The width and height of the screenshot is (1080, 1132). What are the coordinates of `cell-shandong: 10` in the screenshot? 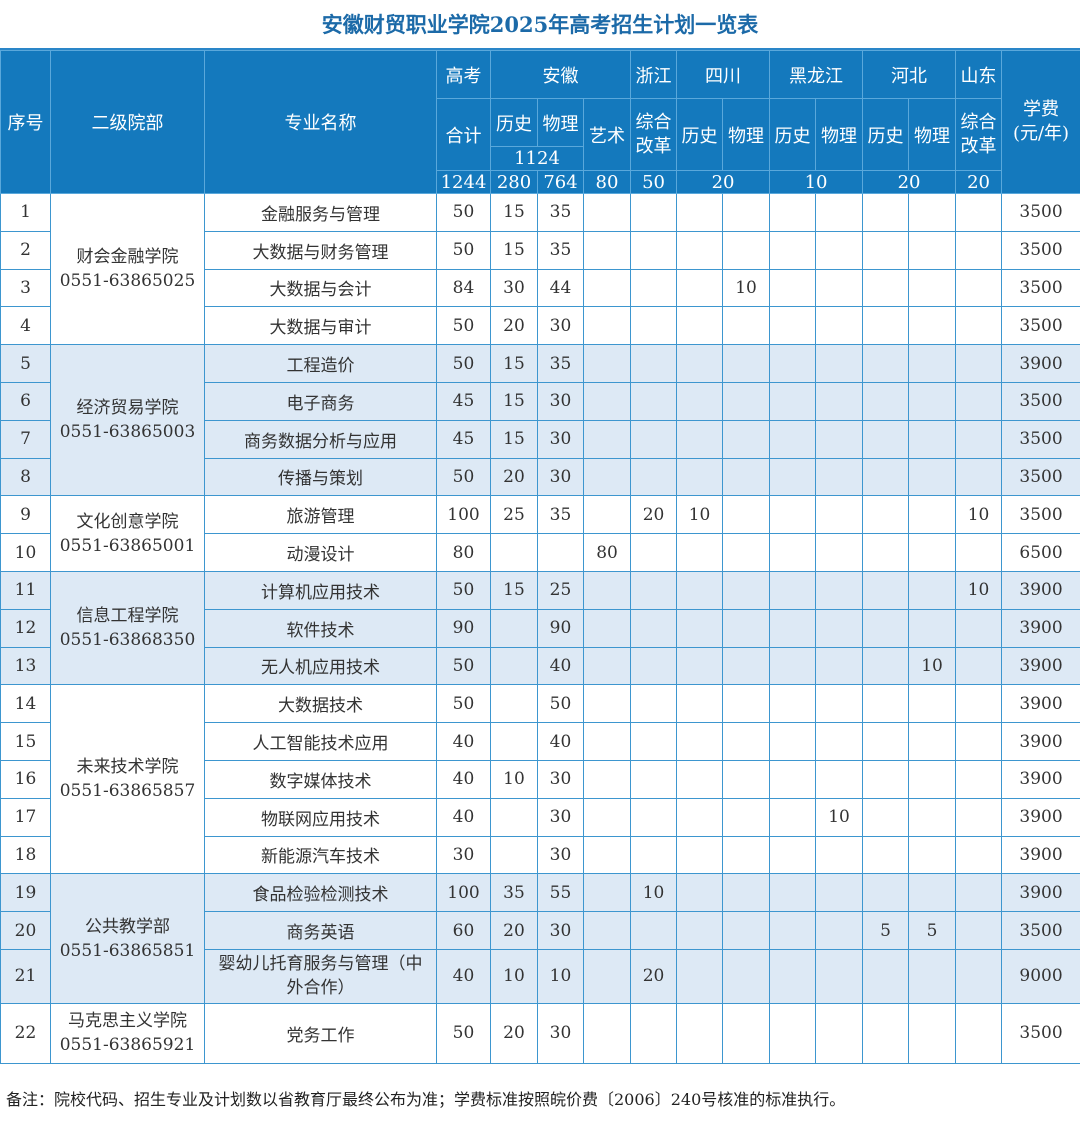 It's located at (979, 515).